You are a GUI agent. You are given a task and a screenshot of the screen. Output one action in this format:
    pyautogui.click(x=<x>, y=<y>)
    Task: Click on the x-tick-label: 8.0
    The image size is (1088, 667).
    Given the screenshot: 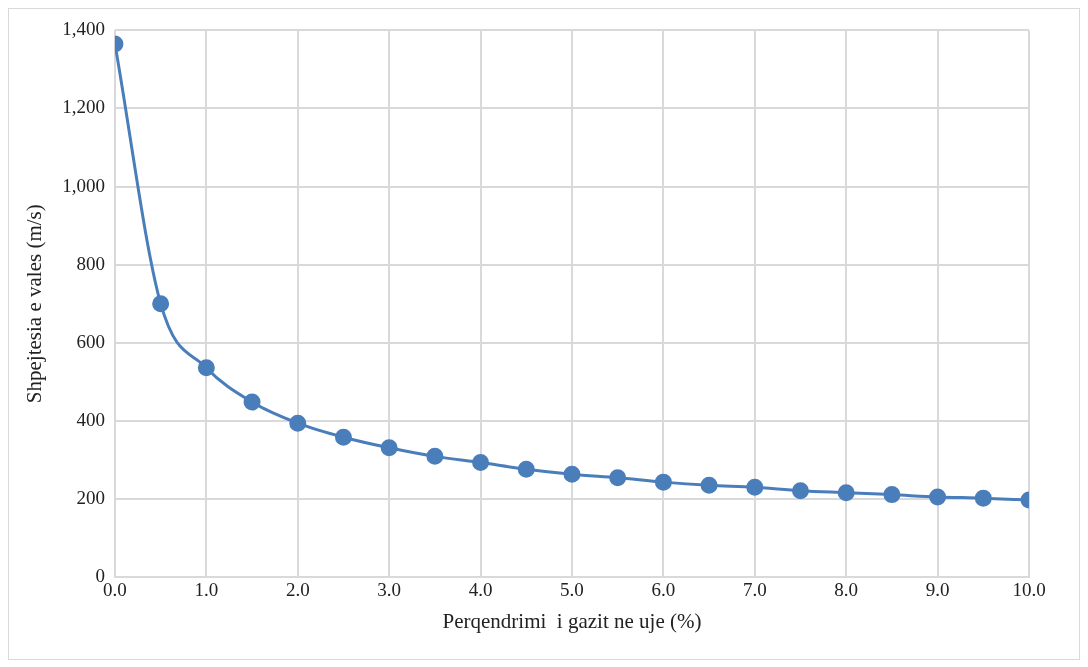 What is the action you would take?
    pyautogui.click(x=846, y=590)
    